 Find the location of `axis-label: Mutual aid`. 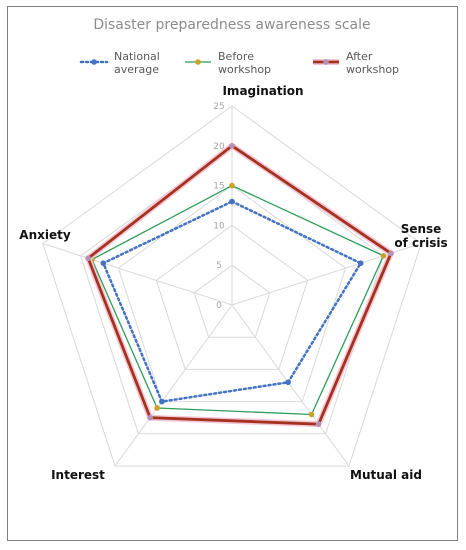

axis-label: Mutual aid is located at coordinates (386, 475).